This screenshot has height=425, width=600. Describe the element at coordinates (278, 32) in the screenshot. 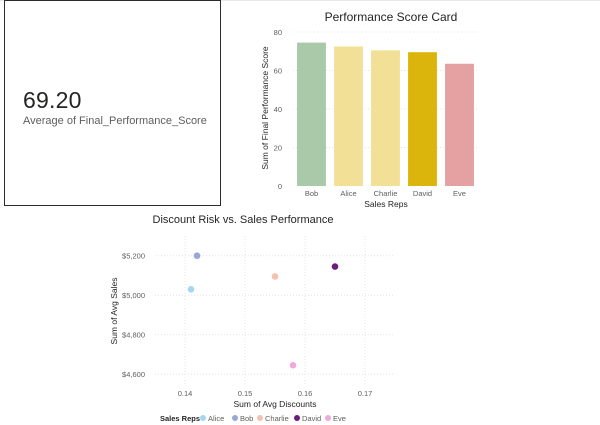

I see `bar-y-tick-label: 80` at that location.